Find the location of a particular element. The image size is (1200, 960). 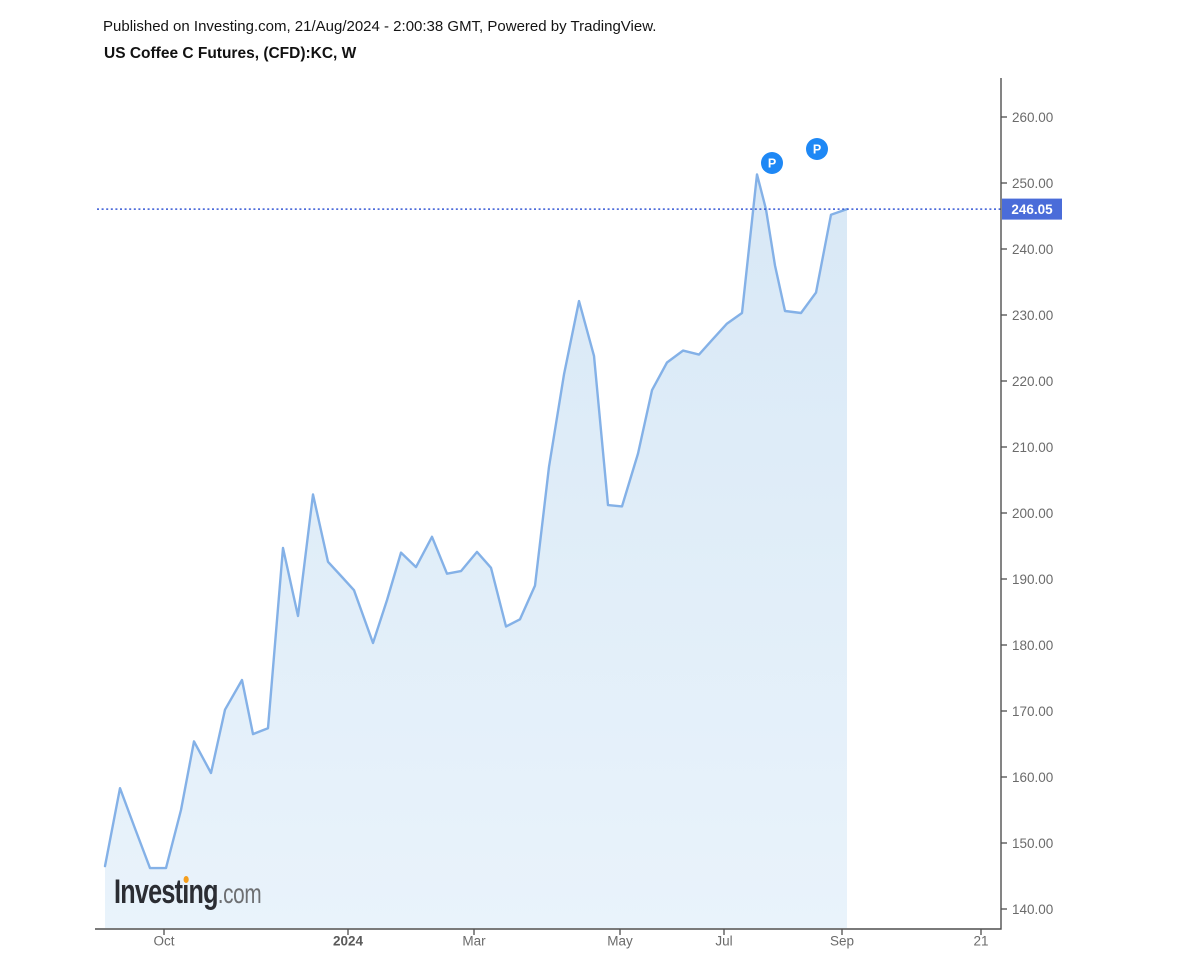

last-price-badge: 246.05 is located at coordinates (1032, 209).